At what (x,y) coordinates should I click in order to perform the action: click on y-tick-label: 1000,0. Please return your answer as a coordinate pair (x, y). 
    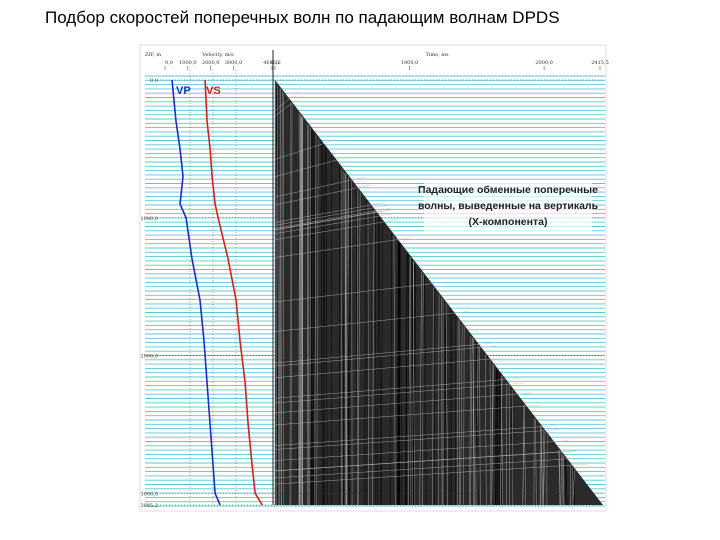
    Looking at the image, I should click on (150, 219).